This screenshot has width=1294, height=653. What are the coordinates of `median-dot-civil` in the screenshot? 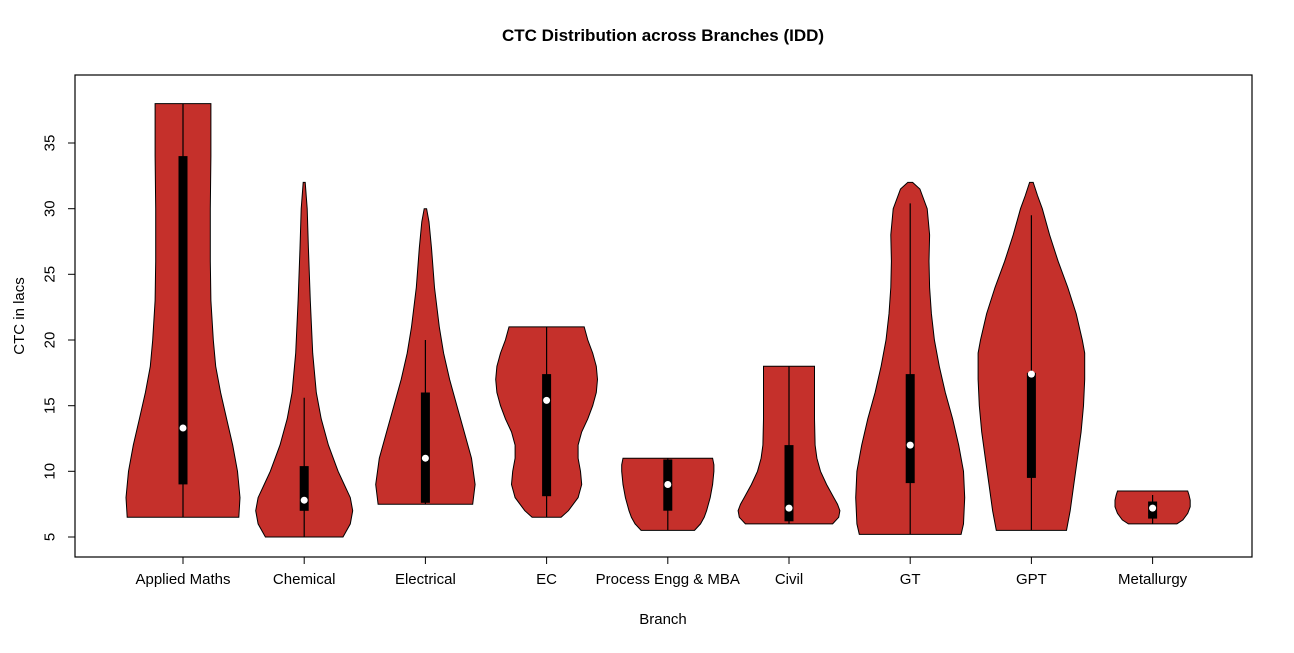 It's located at (789, 508).